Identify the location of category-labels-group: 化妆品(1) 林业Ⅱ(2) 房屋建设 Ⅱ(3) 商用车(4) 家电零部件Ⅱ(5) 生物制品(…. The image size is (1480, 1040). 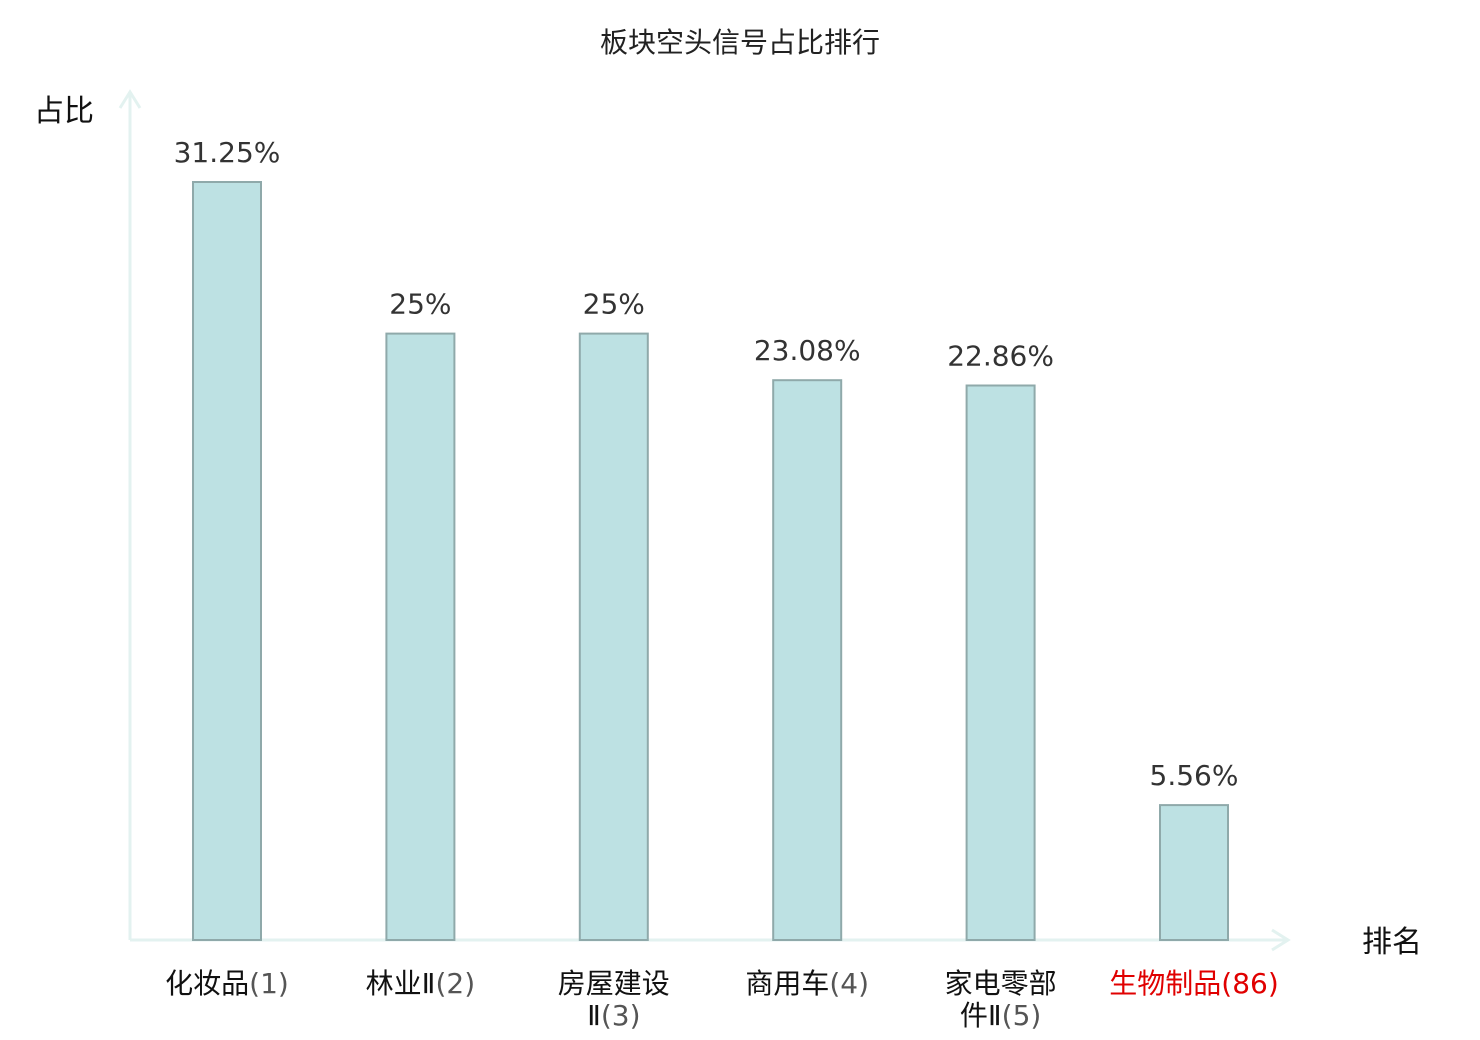
(722, 999).